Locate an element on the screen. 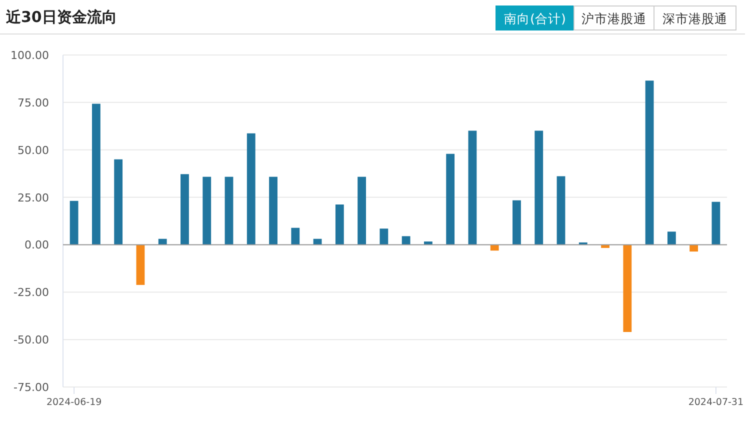 This screenshot has width=750, height=421. x-tick-label: 2024-06-19 is located at coordinates (74, 402).